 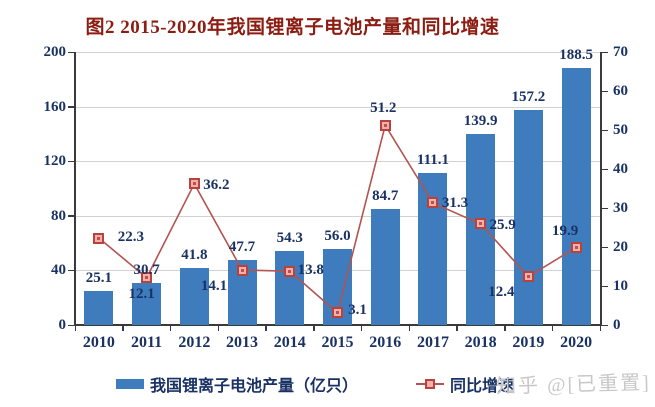 I want to click on line-value-label: 13.8, so click(x=310, y=270).